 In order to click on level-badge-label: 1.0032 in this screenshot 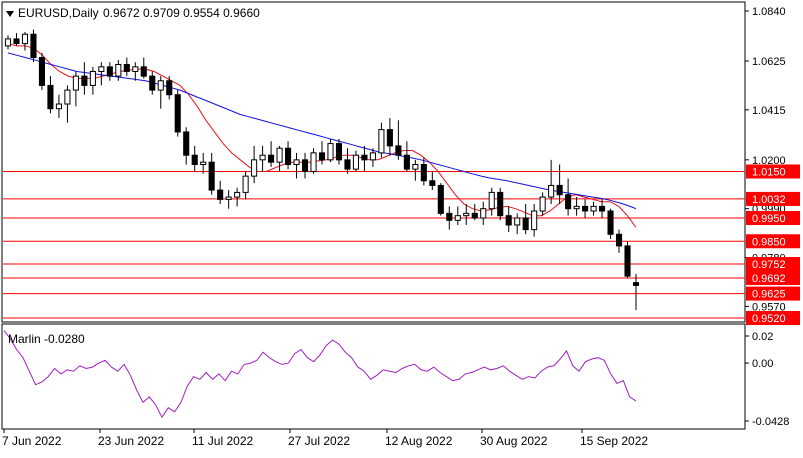, I will do `click(769, 200)`.